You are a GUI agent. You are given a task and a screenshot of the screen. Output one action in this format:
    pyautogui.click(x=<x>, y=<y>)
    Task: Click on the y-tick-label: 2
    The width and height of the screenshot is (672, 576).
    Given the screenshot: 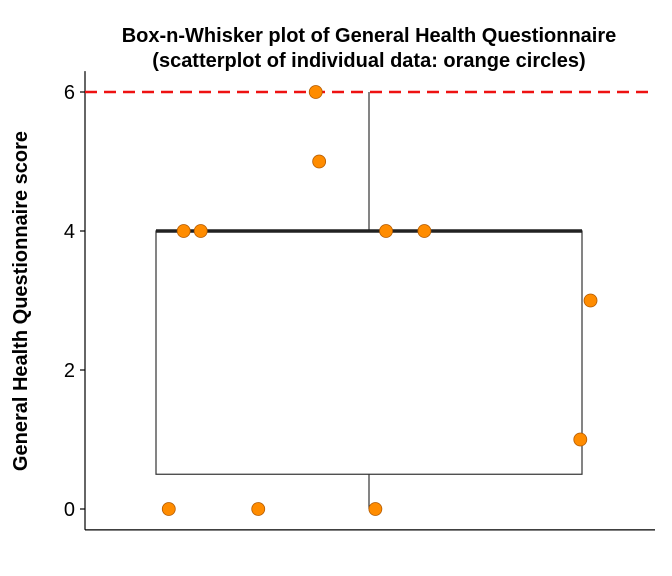 What is the action you would take?
    pyautogui.click(x=69, y=371)
    